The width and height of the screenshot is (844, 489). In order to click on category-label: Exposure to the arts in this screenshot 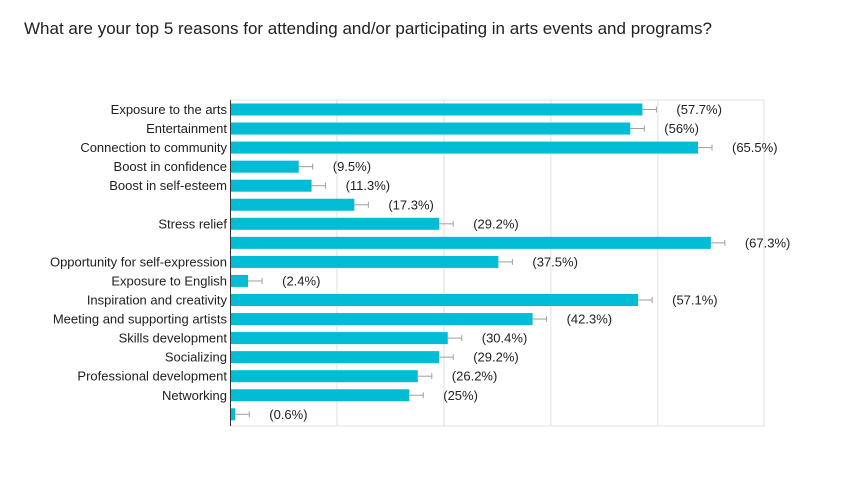, I will do `click(169, 109)`.